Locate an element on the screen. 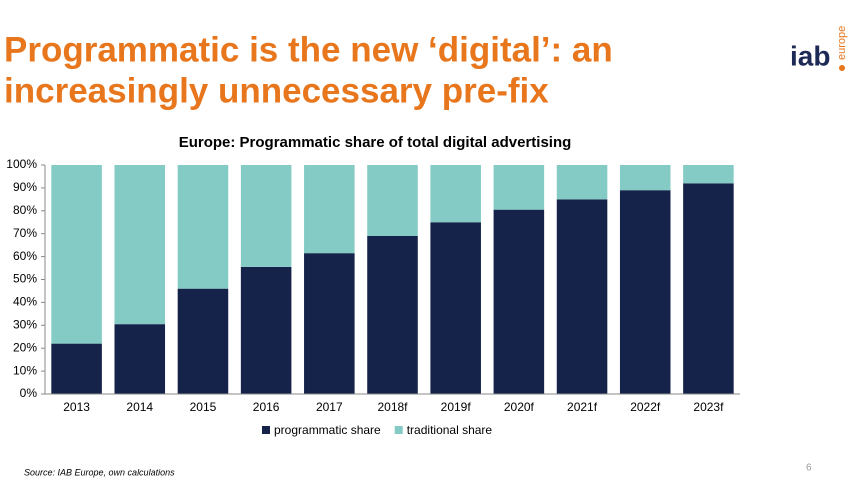 This screenshot has width=850, height=483. y-tick-label: 100% is located at coordinates (21, 164).